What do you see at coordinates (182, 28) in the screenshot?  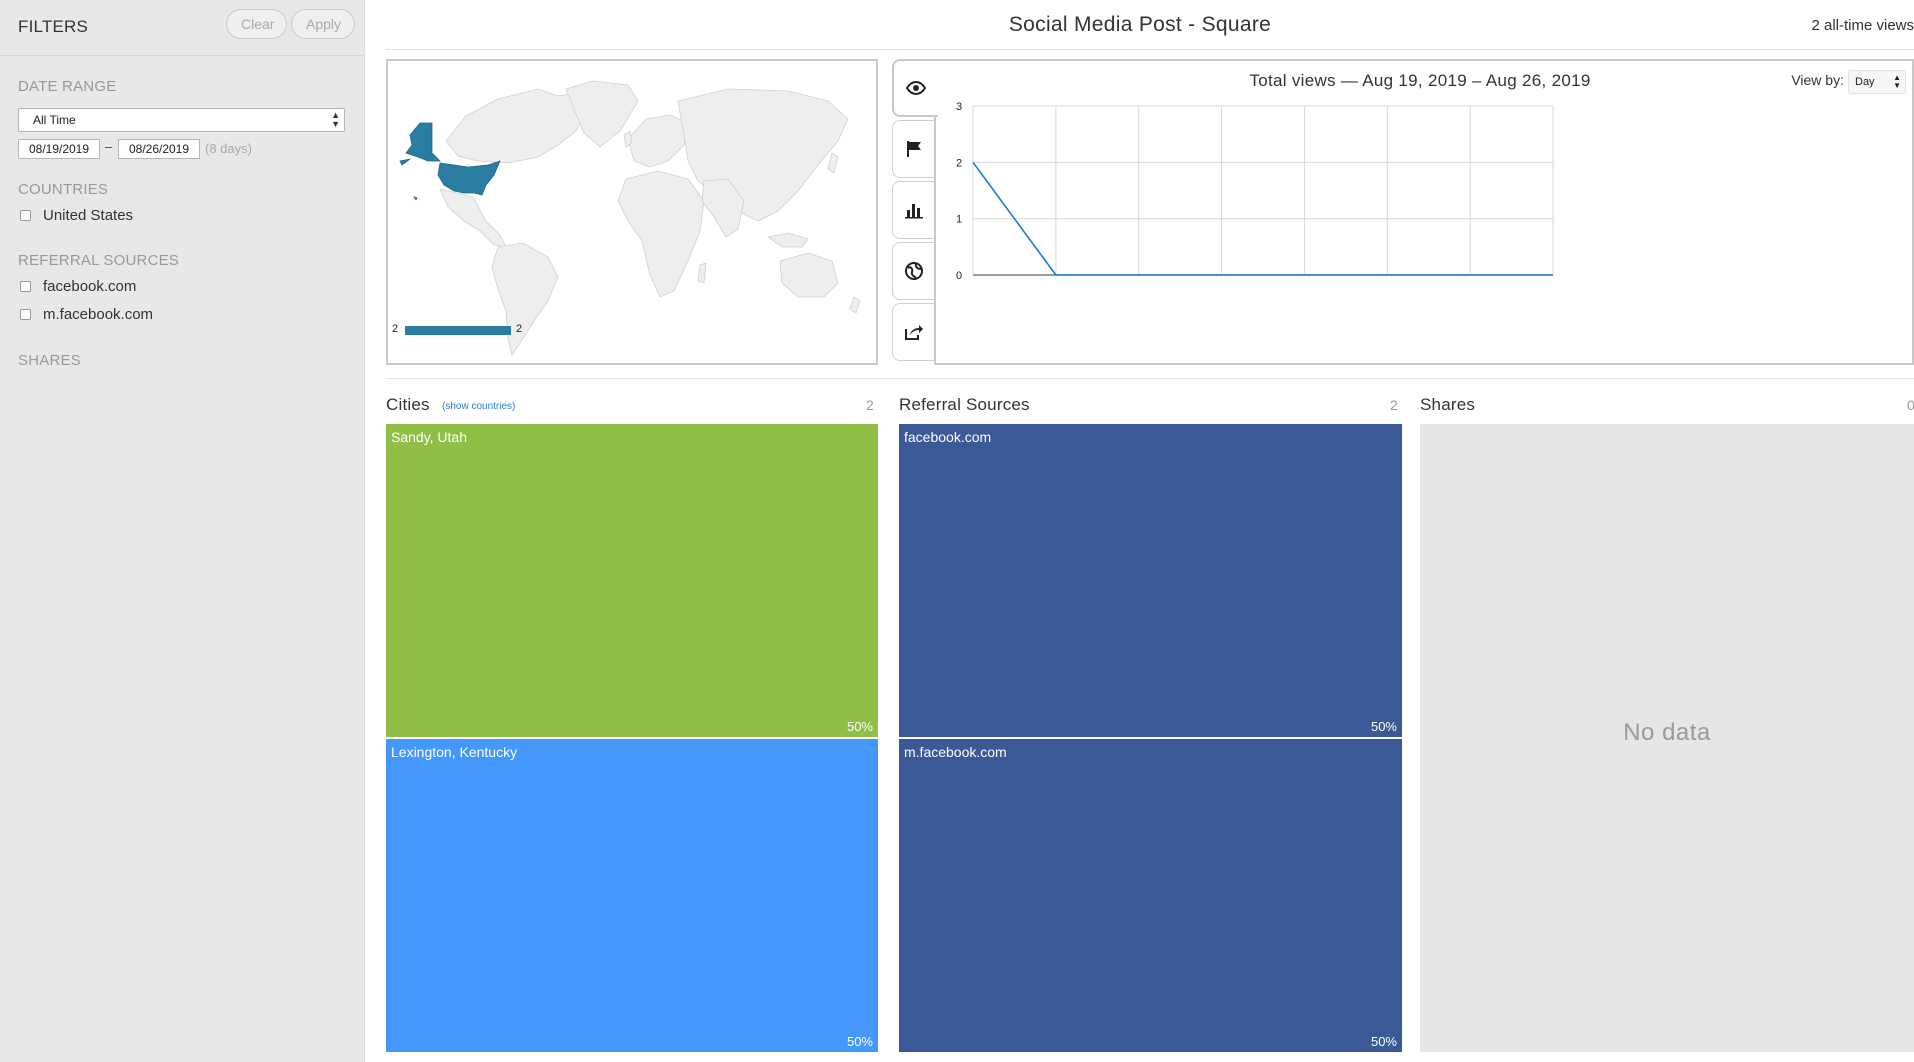 I see `filters-header: FILTERS Clear Apply` at bounding box center [182, 28].